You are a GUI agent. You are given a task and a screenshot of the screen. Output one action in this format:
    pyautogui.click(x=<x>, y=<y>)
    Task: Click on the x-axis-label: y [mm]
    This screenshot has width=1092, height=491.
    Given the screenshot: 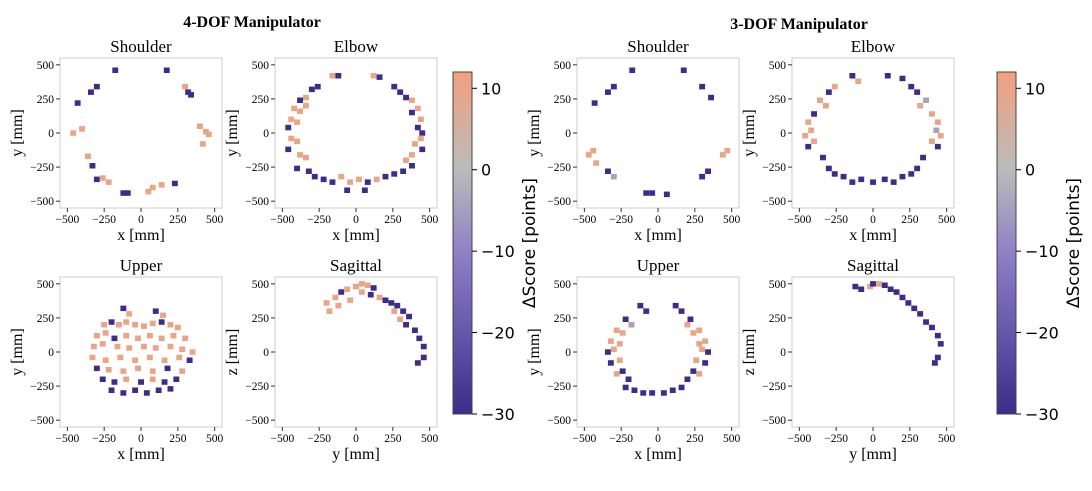 What is the action you would take?
    pyautogui.click(x=356, y=454)
    